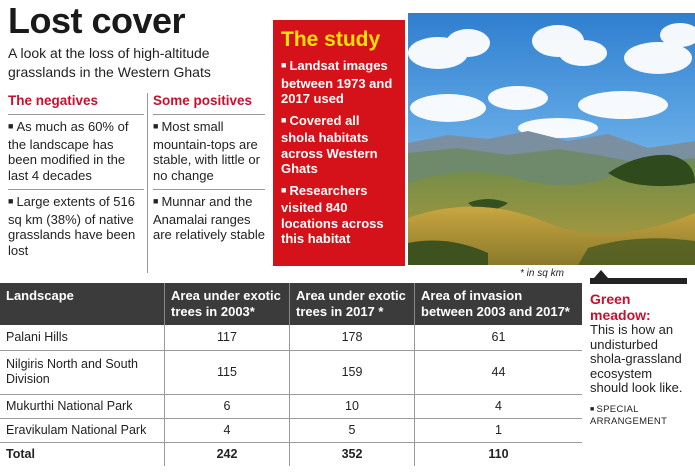  I want to click on header-area-invasion: Area of invasion between 2003 and 2017*, so click(498, 304).